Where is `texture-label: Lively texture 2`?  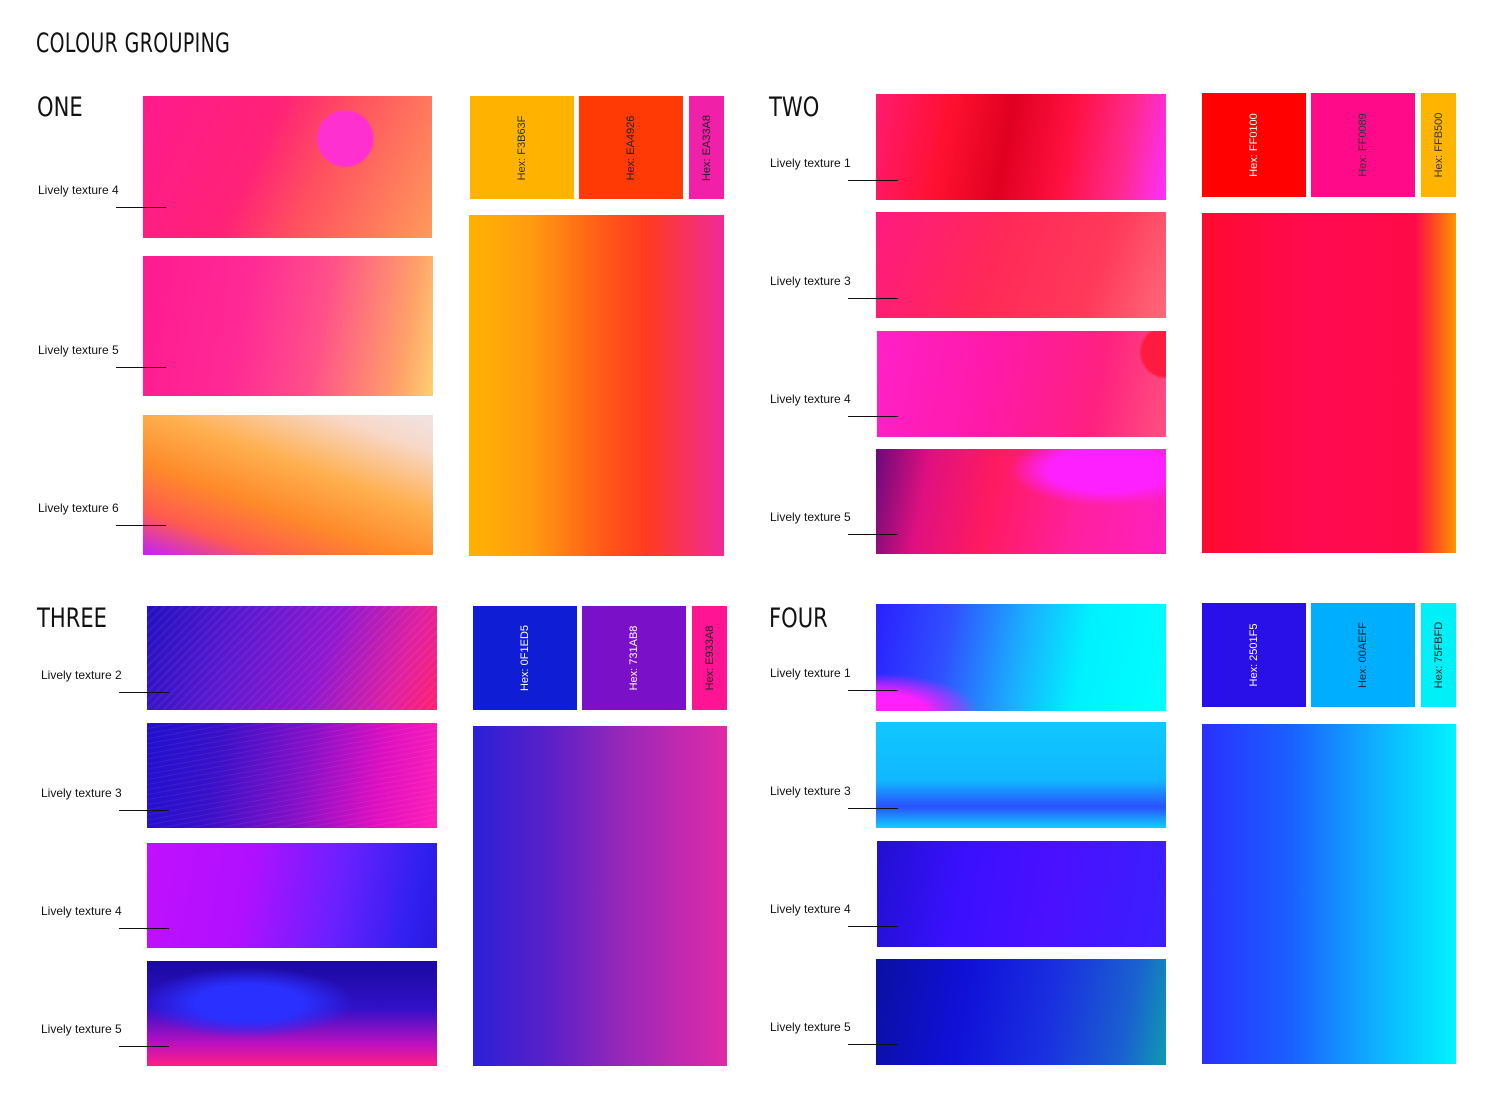
texture-label: Lively texture 2 is located at coordinates (81, 675).